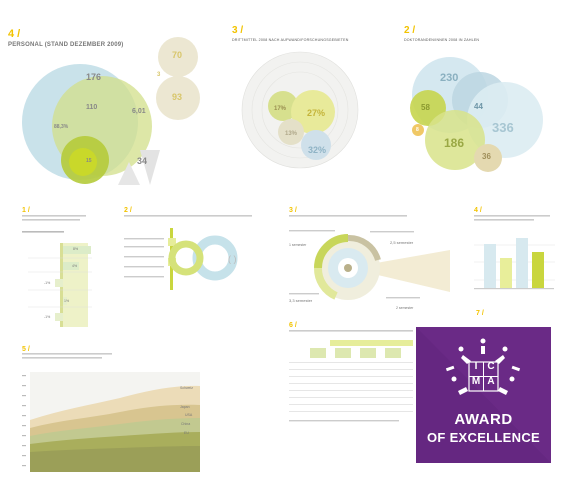 This screenshot has height=480, width=570. Describe the element at coordinates (186, 424) in the screenshot. I see `legend-label: China` at that location.